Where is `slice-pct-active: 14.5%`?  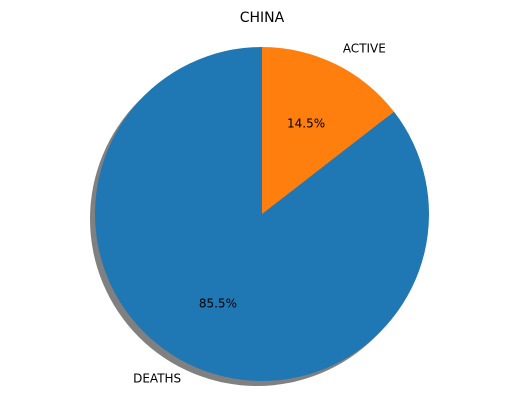 slice-pct-active: 14.5% is located at coordinates (306, 124).